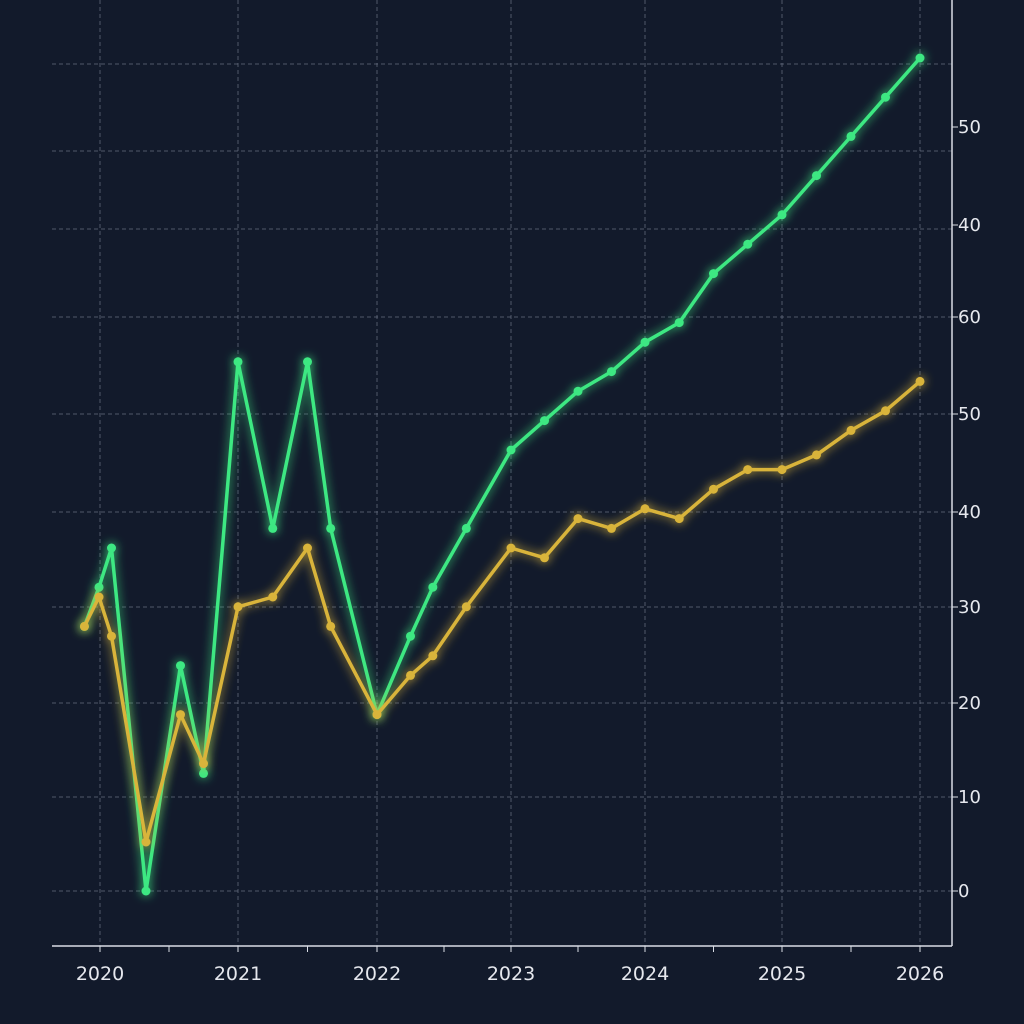 The width and height of the screenshot is (1024, 1024). I want to click on x-tick-label: 2026, so click(920, 974).